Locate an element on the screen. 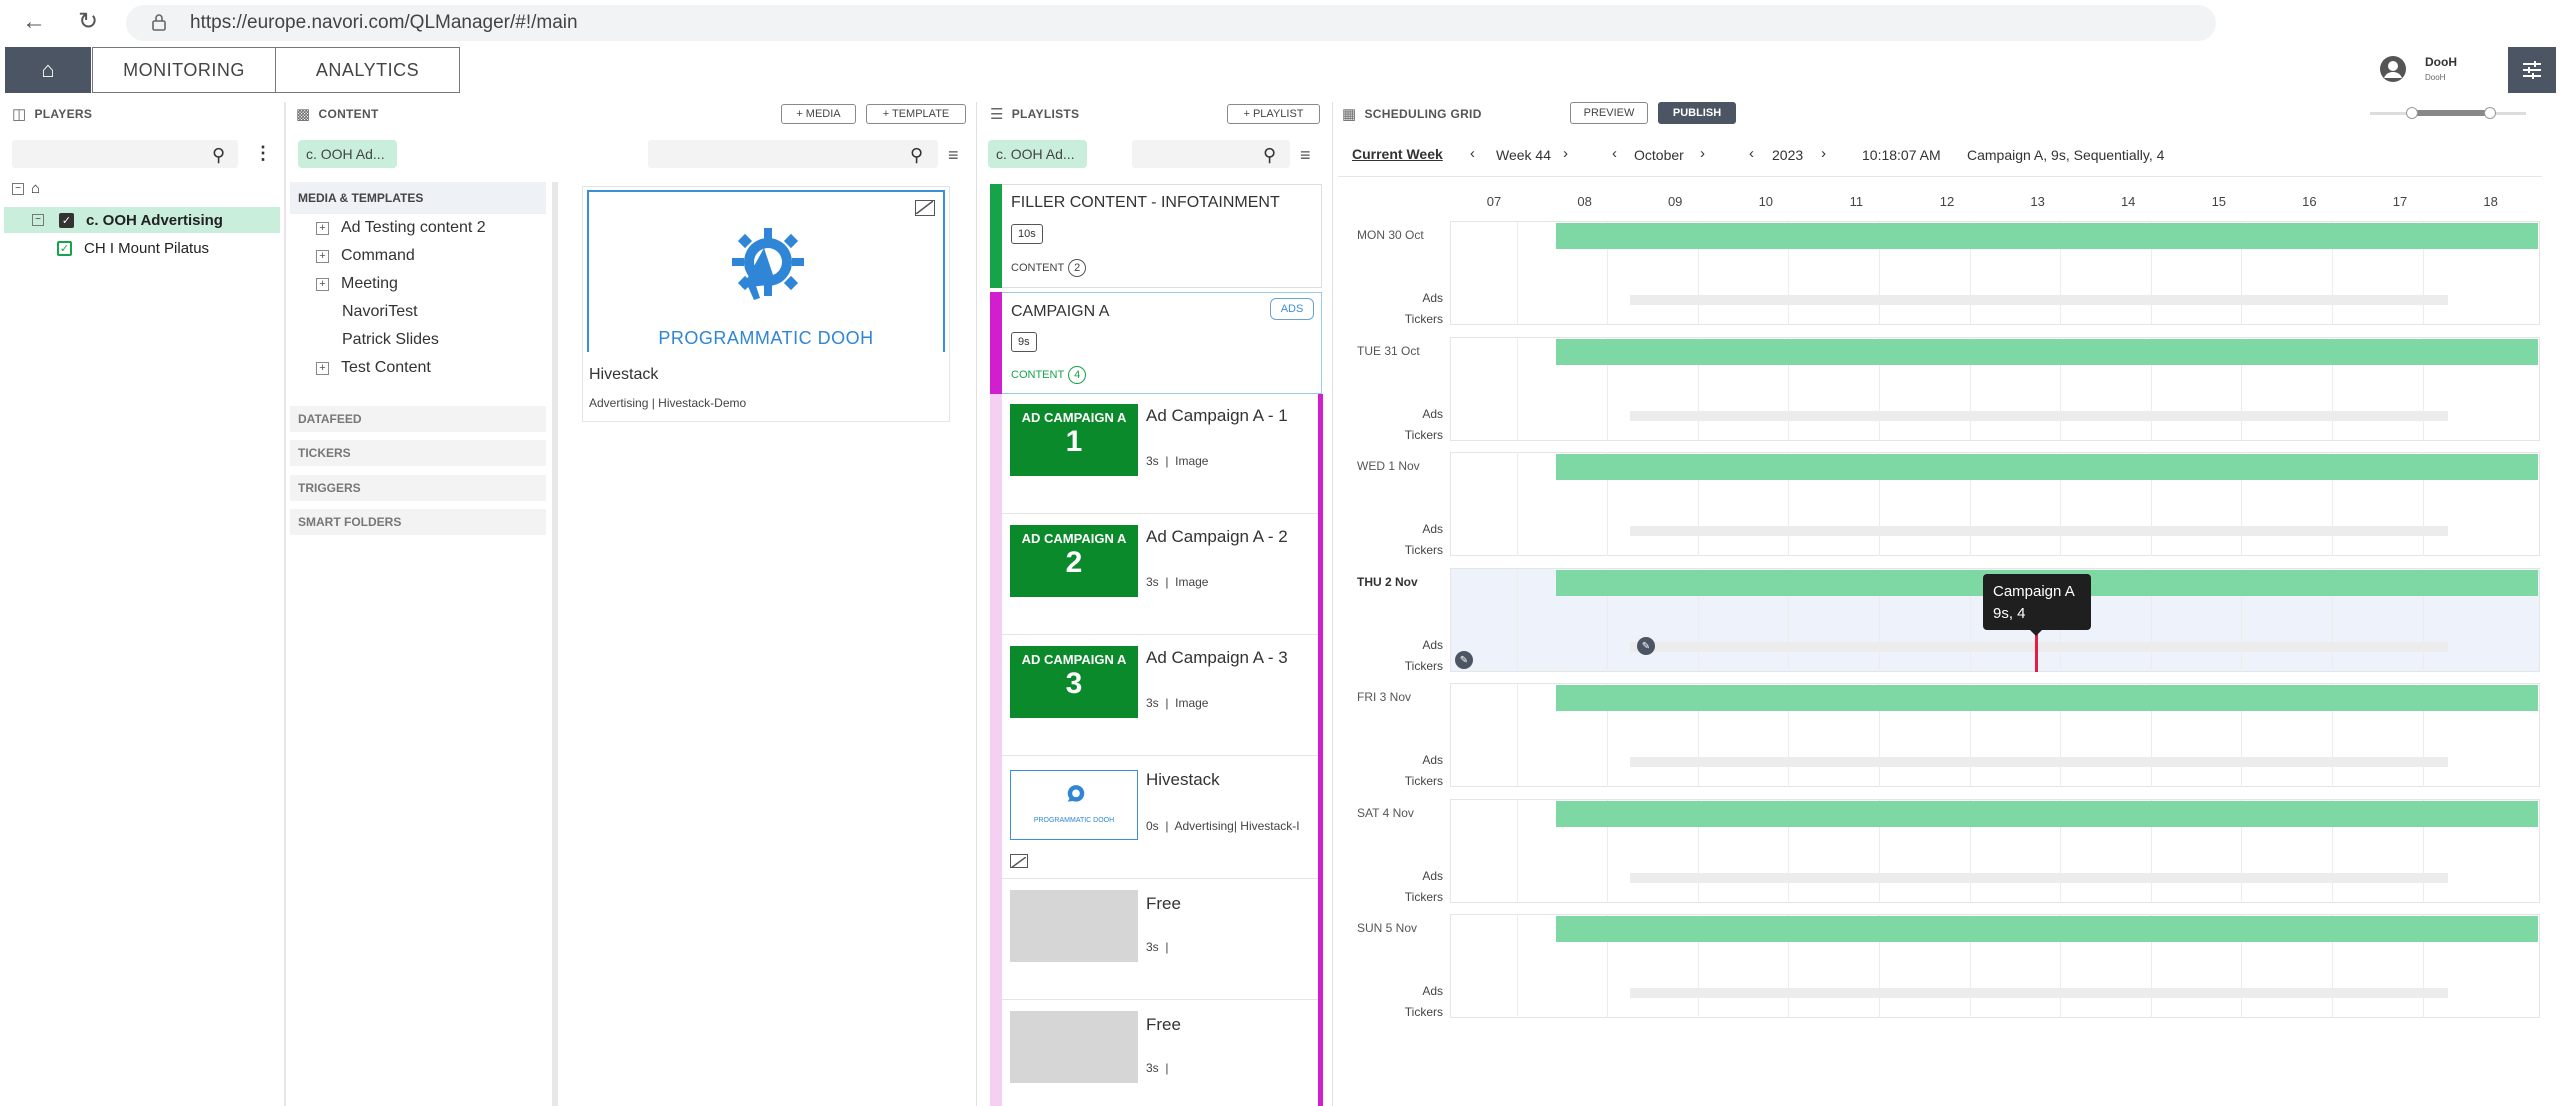 This screenshot has height=1106, width=2560. home-button: ⌂ is located at coordinates (48, 70).